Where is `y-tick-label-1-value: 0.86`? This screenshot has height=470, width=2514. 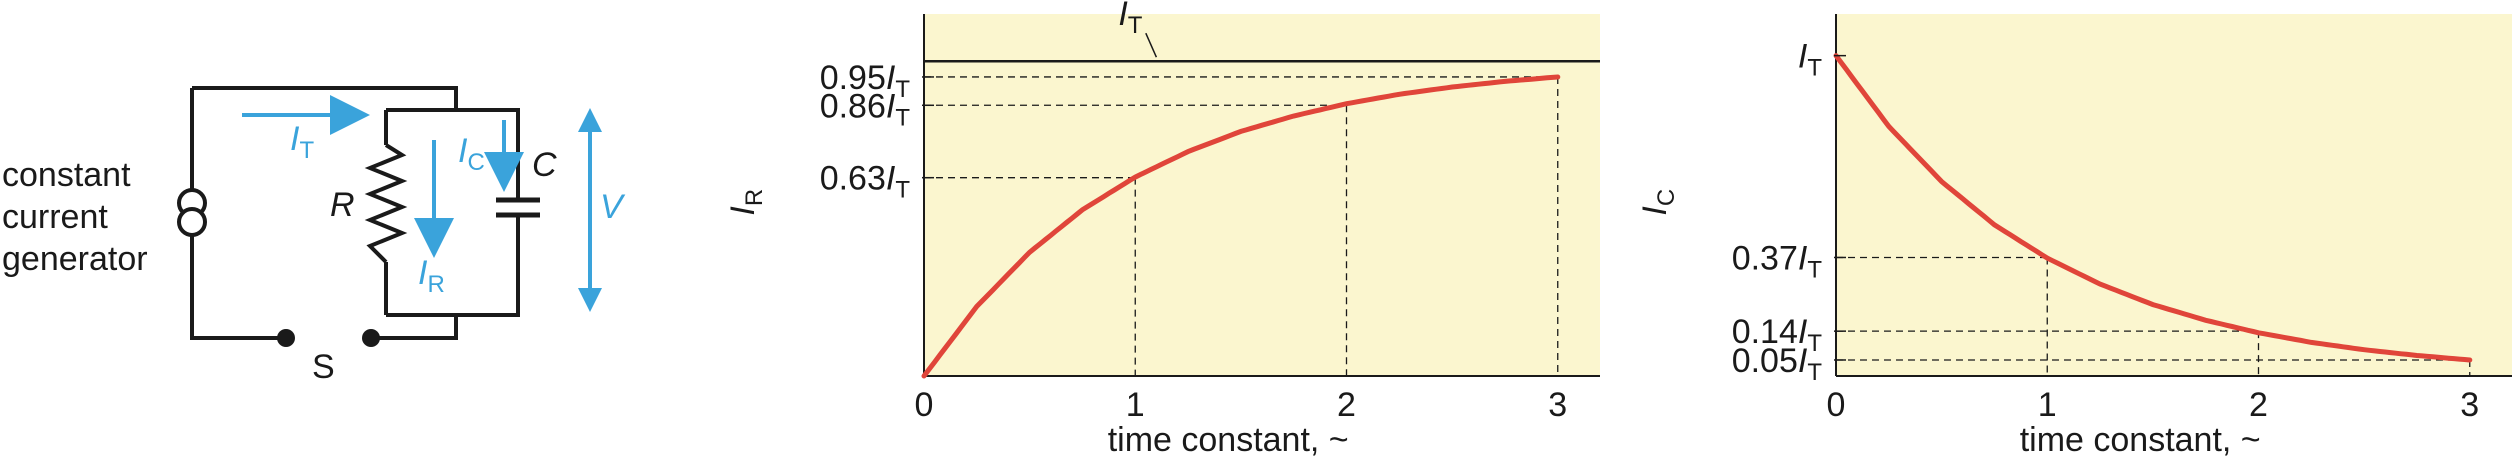
y-tick-label-1-value: 0.86 is located at coordinates (853, 106).